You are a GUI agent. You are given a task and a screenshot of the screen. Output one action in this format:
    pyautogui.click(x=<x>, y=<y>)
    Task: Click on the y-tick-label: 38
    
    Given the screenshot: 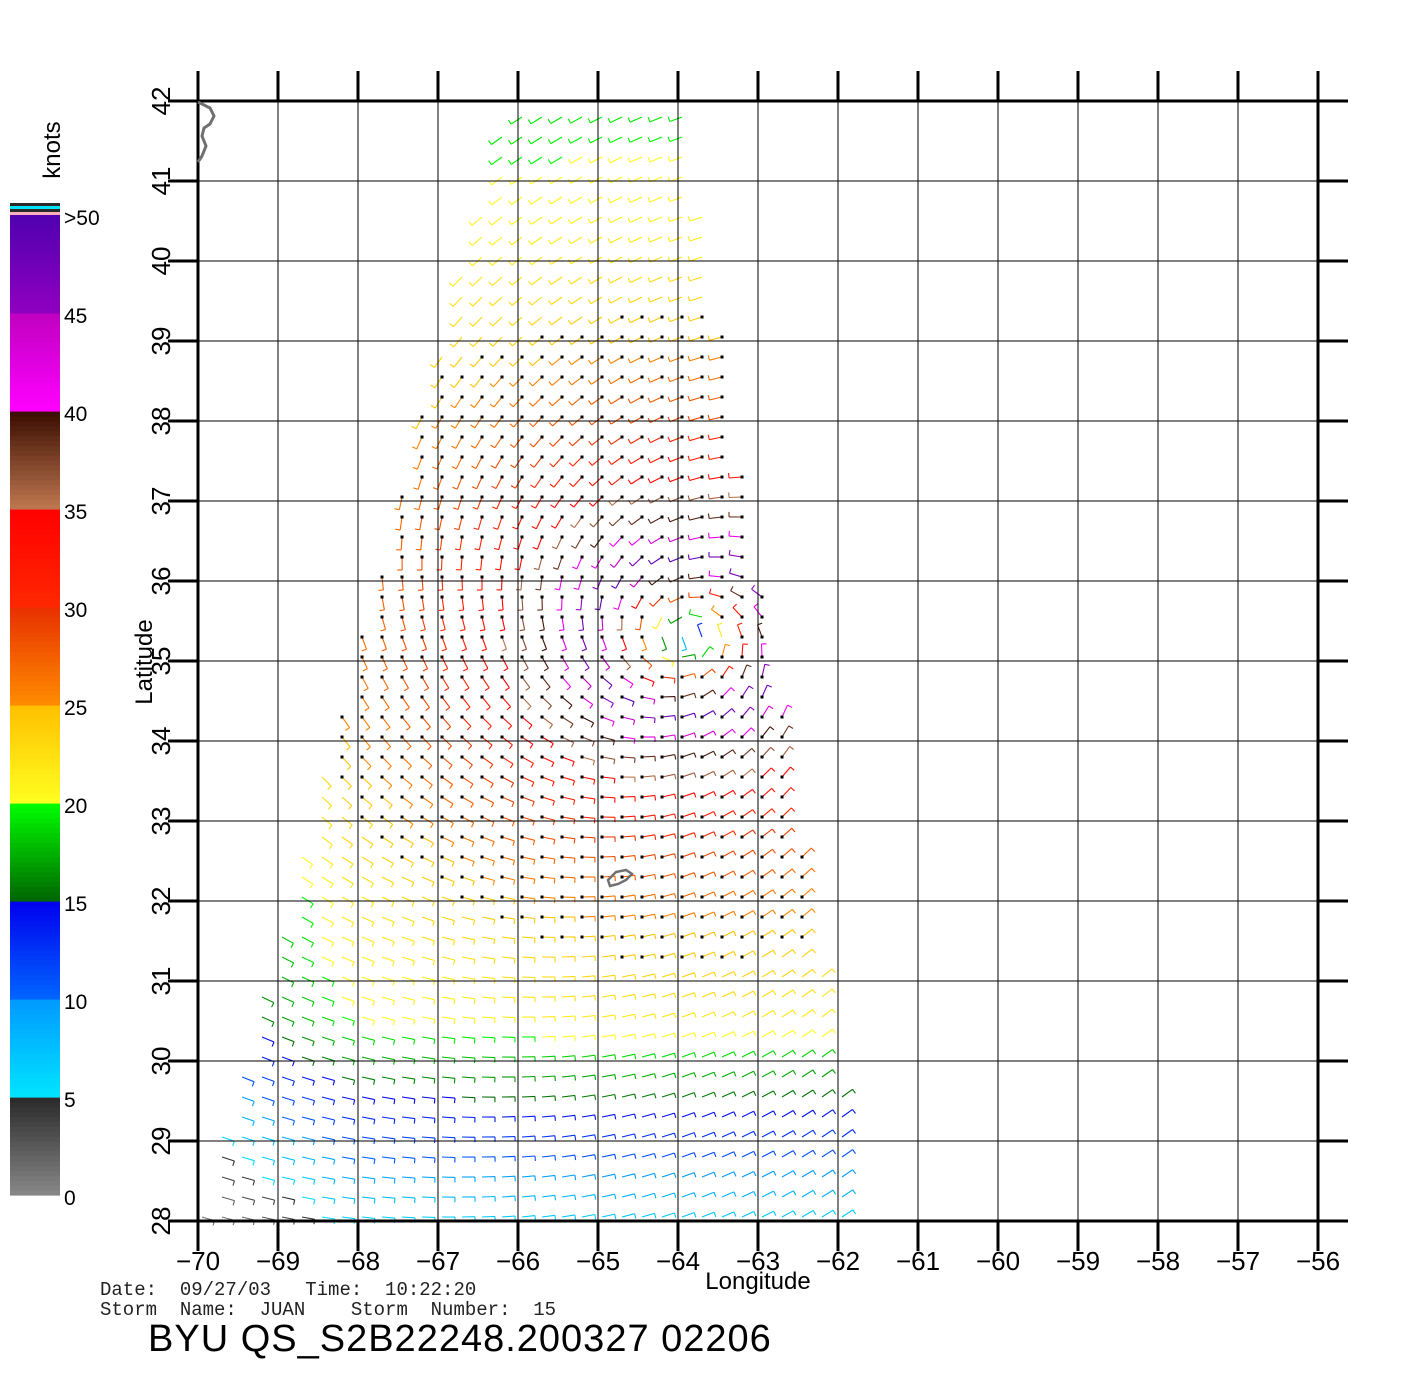 What is the action you would take?
    pyautogui.click(x=161, y=421)
    